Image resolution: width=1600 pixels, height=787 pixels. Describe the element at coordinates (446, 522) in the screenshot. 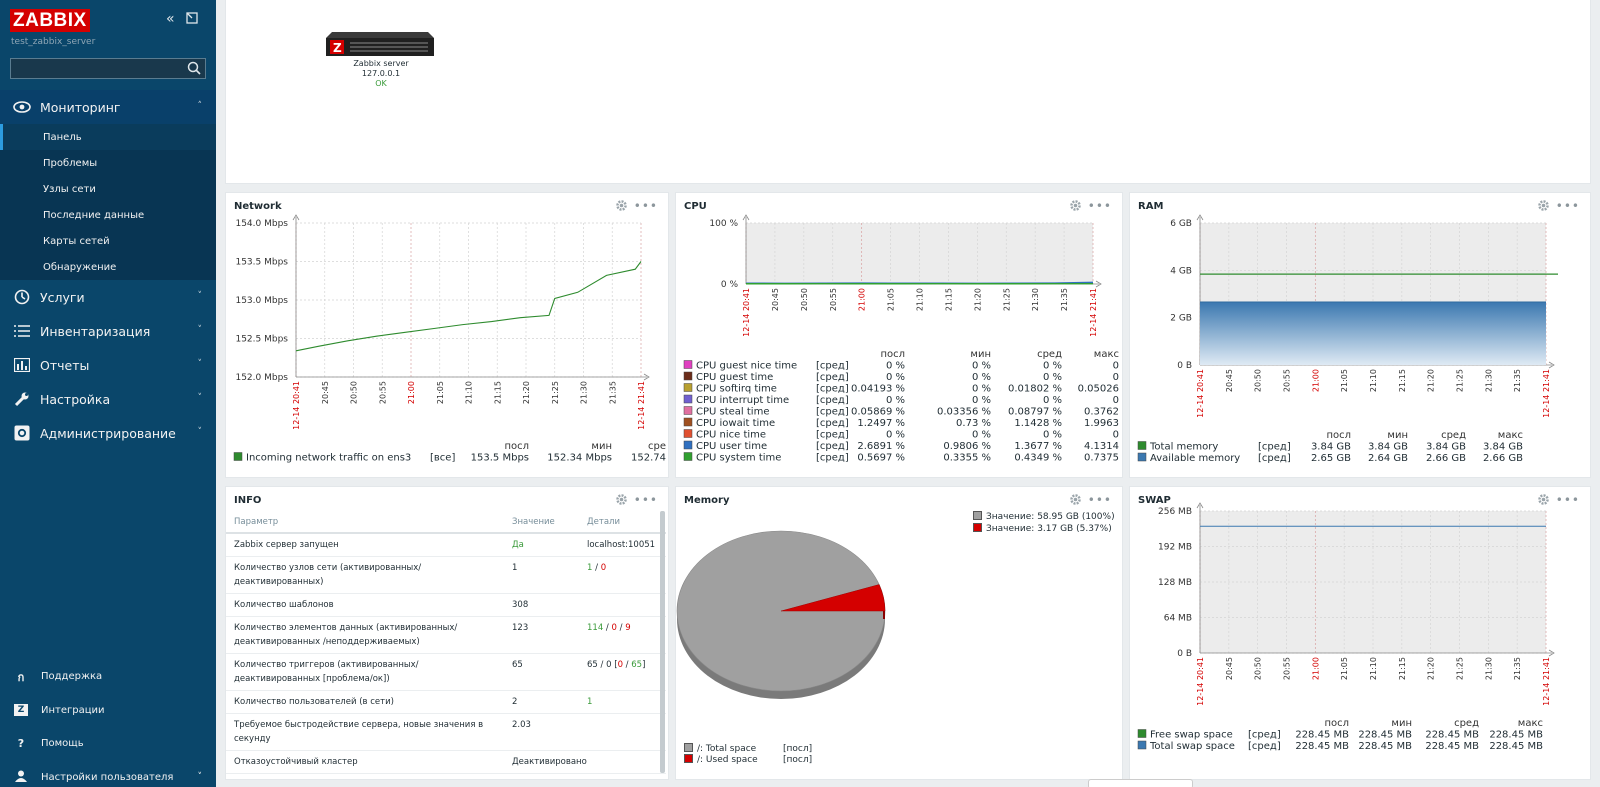

I see `table-header-row: Параметр Значение Детали` at that location.